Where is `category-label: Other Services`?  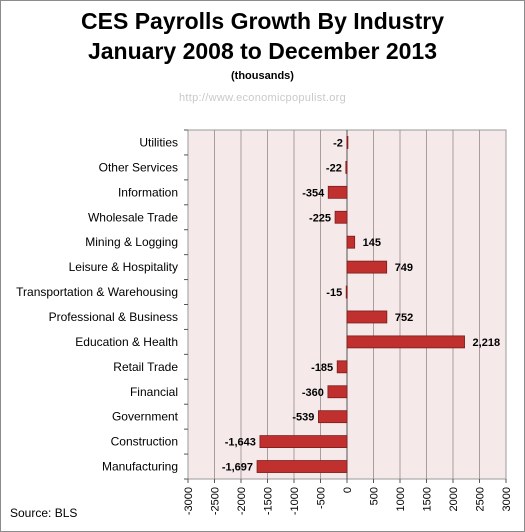 category-label: Other Services is located at coordinates (138, 167).